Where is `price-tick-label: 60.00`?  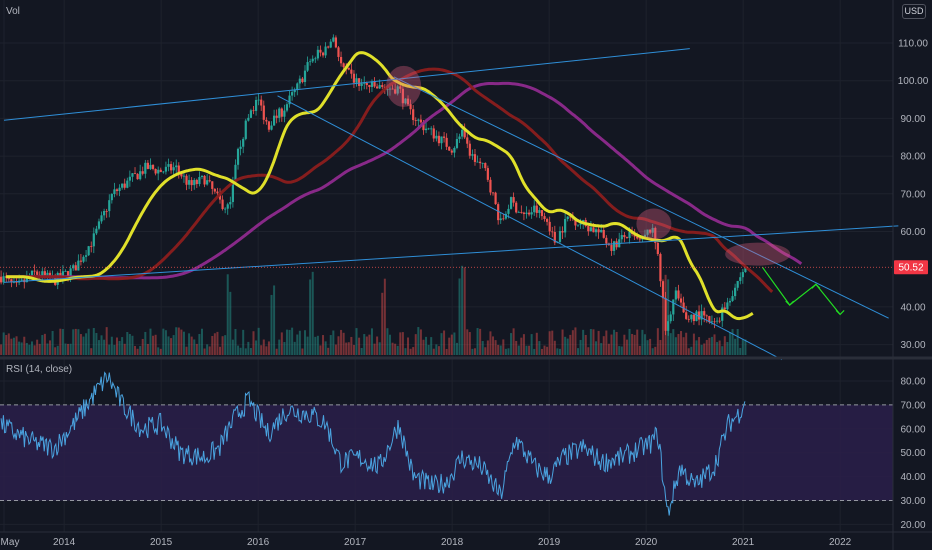 price-tick-label: 60.00 is located at coordinates (912, 232).